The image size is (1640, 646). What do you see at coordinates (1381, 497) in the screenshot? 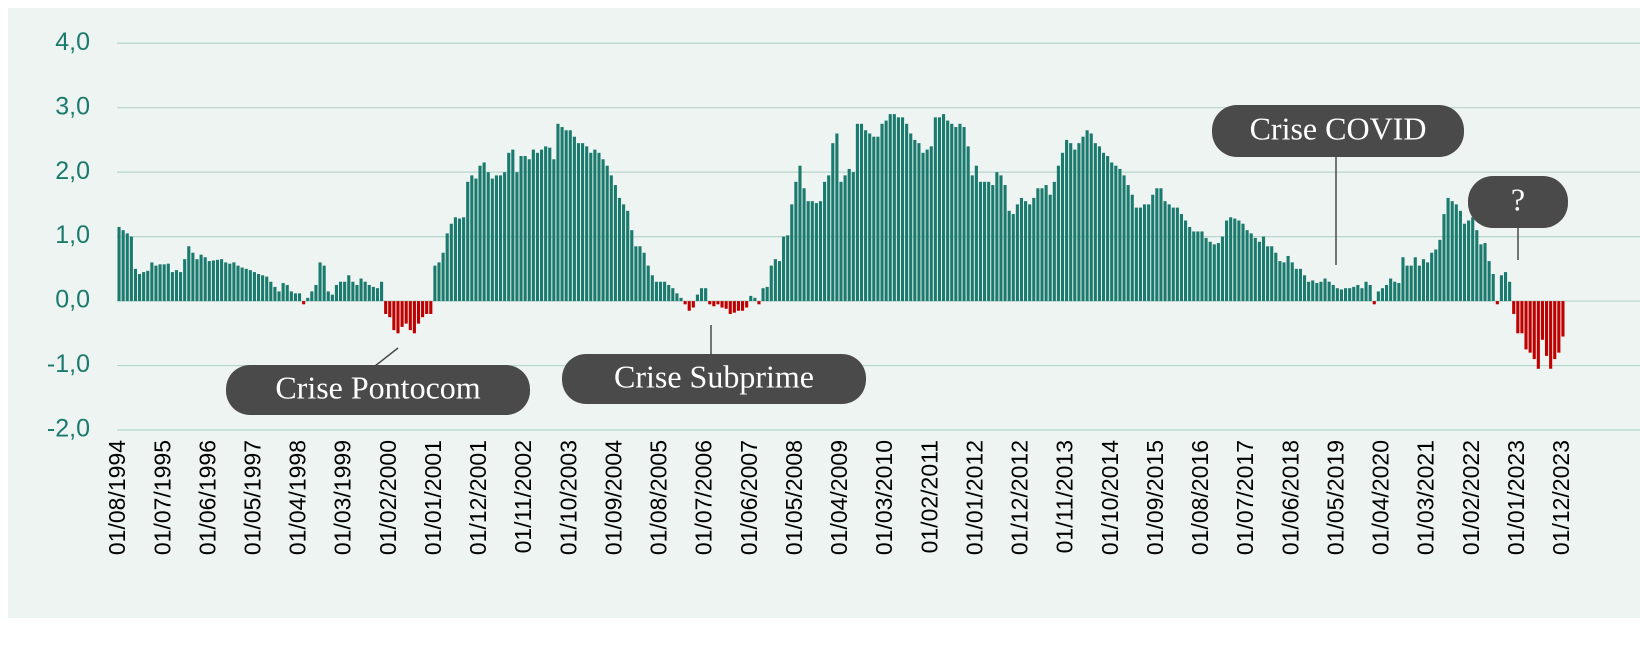
I see `x-tick-label: 01/04/2020` at bounding box center [1381, 497].